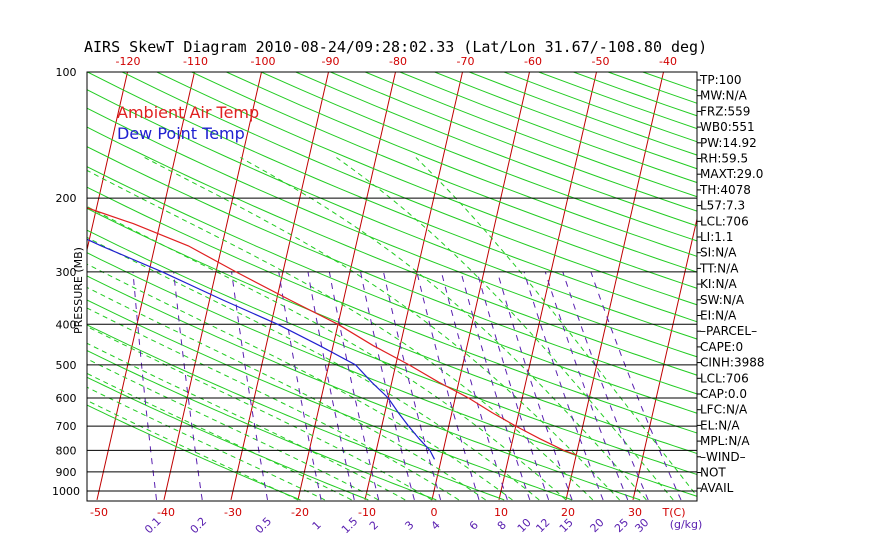  Describe the element at coordinates (263, 61) in the screenshot. I see `top-temp-tick-label: -100` at that location.